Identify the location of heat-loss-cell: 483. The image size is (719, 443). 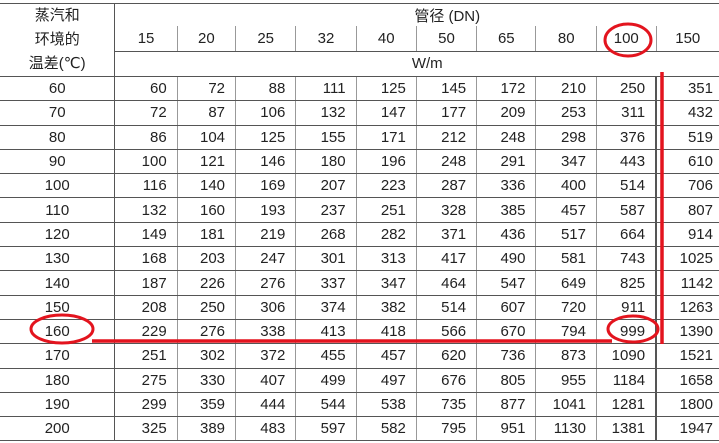
(265, 429).